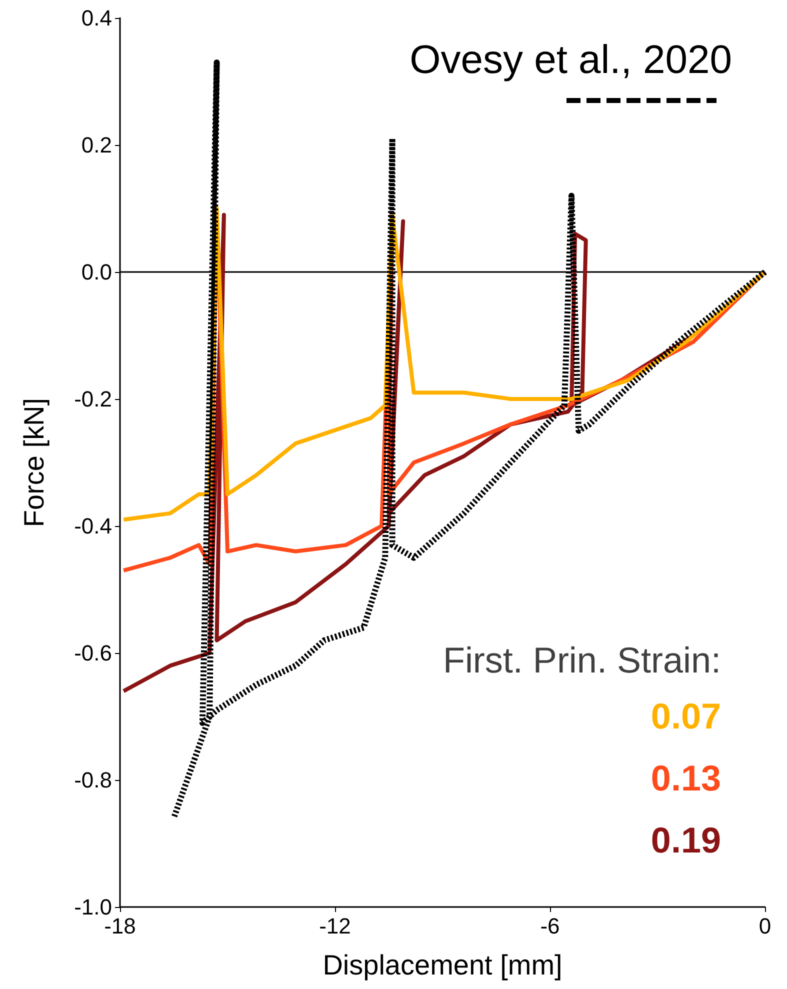 This screenshot has width=787, height=989. I want to click on y-tick-label: 0.2, so click(96, 145).